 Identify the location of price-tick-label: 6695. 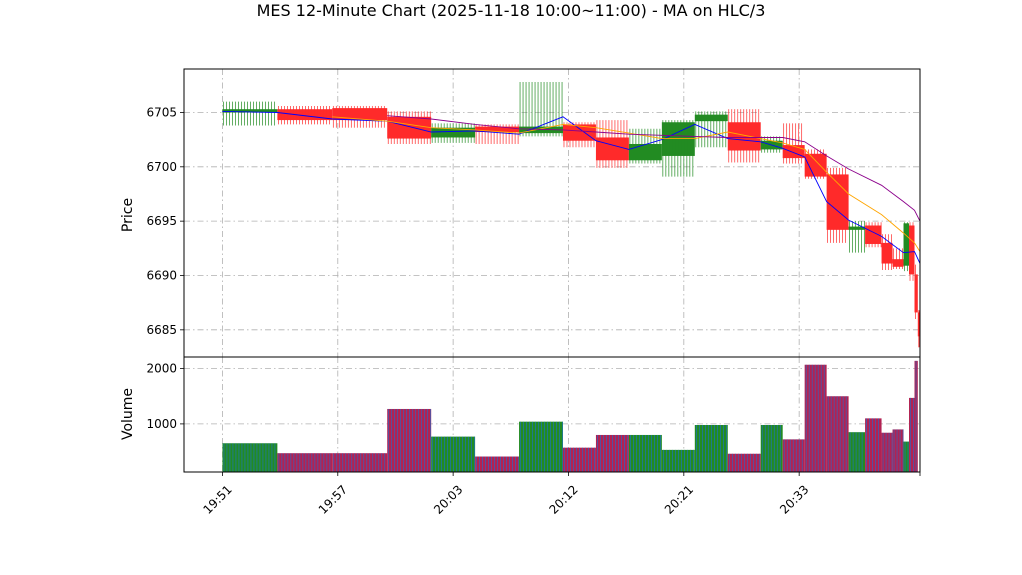
(161, 221).